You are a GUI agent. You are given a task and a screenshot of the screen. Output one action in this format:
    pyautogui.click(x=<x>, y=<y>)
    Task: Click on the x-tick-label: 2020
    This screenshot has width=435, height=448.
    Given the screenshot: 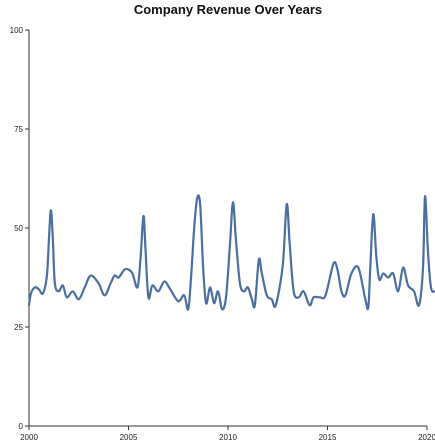 What is the action you would take?
    pyautogui.click(x=426, y=437)
    